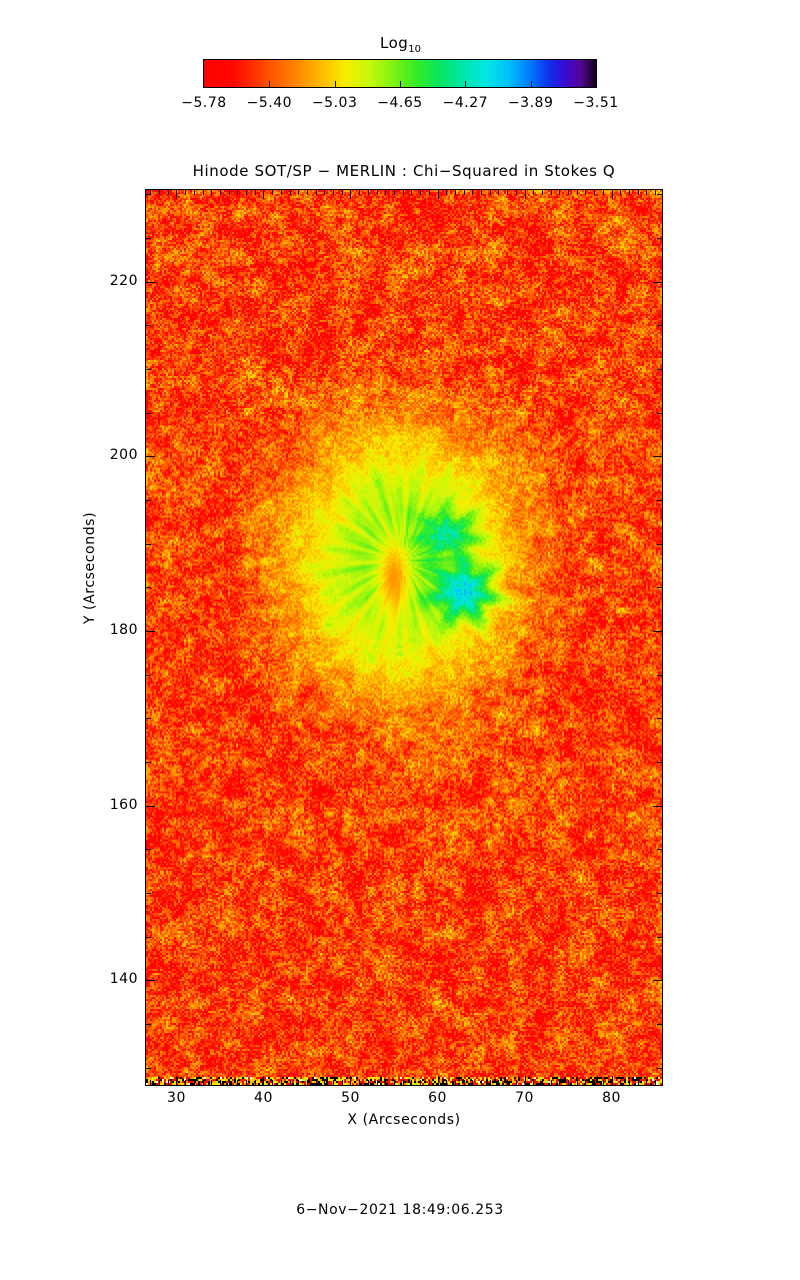 The image size is (800, 1280). Describe the element at coordinates (176, 1098) in the screenshot. I see `x-axis-tick-label: 30` at that location.